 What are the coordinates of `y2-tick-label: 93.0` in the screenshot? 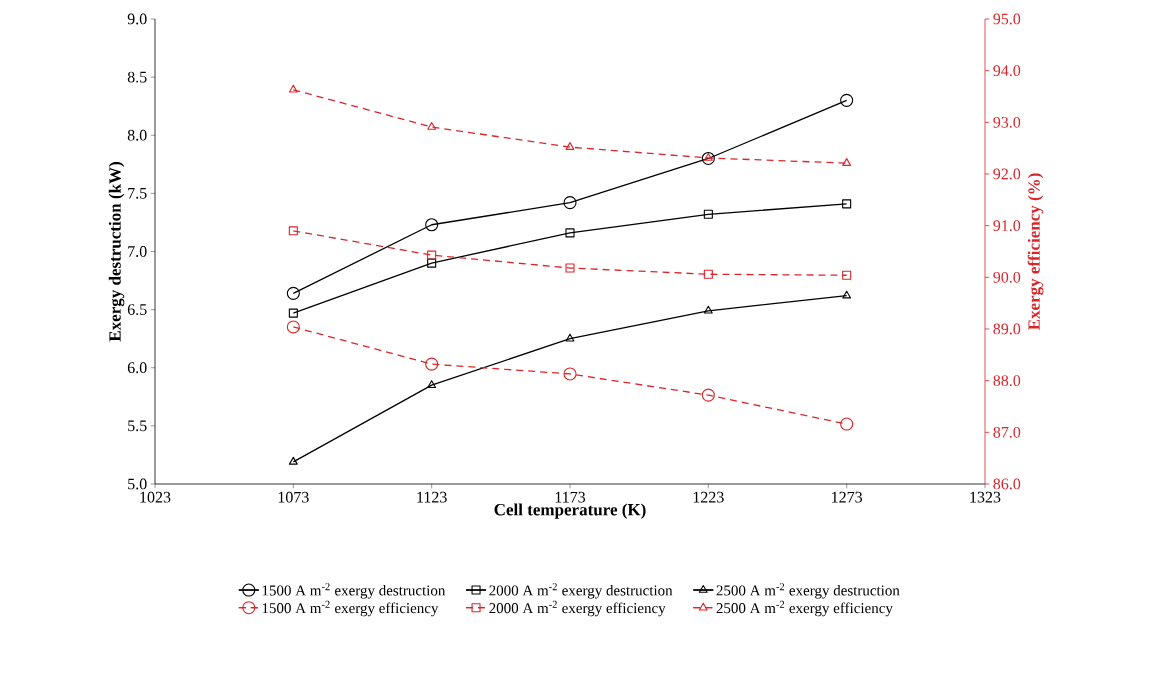 It's located at (1007, 122).